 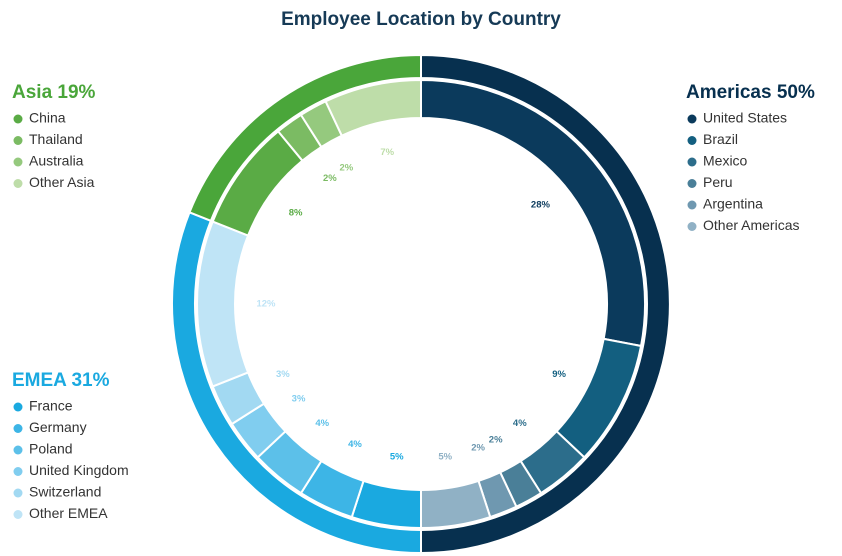 What do you see at coordinates (58, 427) in the screenshot?
I see `legend-item: Germany` at bounding box center [58, 427].